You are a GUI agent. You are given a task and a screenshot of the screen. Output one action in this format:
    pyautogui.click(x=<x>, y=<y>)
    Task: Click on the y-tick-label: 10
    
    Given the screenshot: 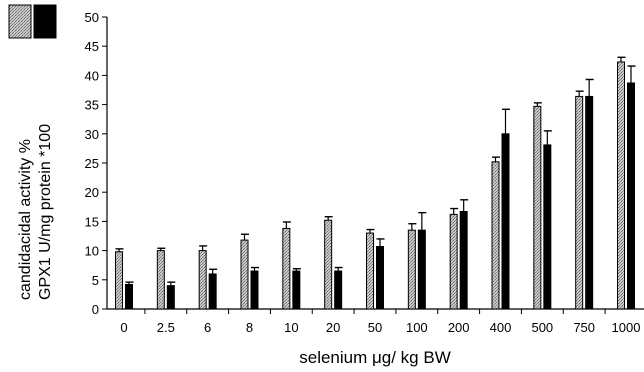 What is the action you would take?
    pyautogui.click(x=92, y=251)
    